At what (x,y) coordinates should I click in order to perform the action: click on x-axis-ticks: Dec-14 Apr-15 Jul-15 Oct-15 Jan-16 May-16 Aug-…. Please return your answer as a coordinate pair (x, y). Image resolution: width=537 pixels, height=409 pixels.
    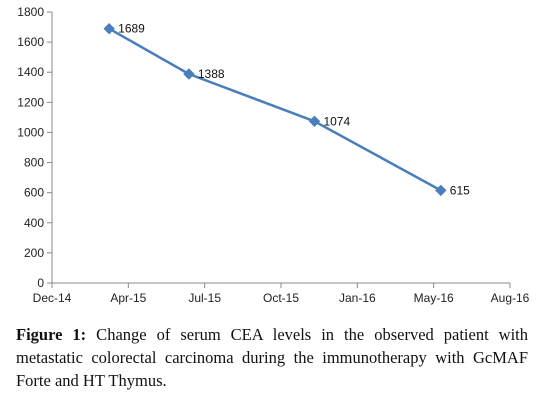
    Looking at the image, I should click on (281, 294).